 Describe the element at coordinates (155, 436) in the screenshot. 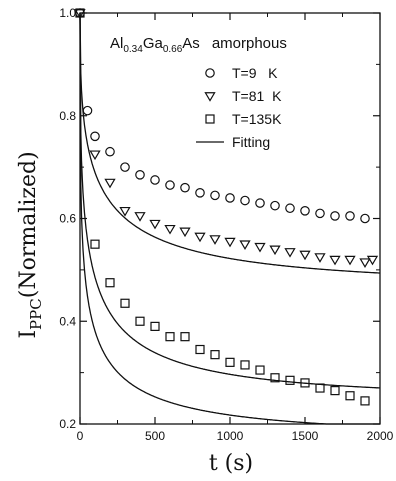

I see `x-tick-label: 500` at that location.